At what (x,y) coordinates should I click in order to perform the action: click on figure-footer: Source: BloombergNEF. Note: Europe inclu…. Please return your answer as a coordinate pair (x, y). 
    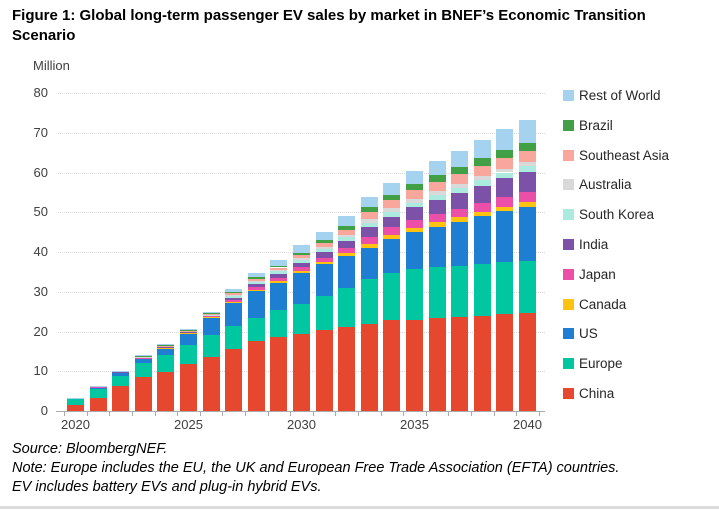
    Looking at the image, I should click on (357, 468).